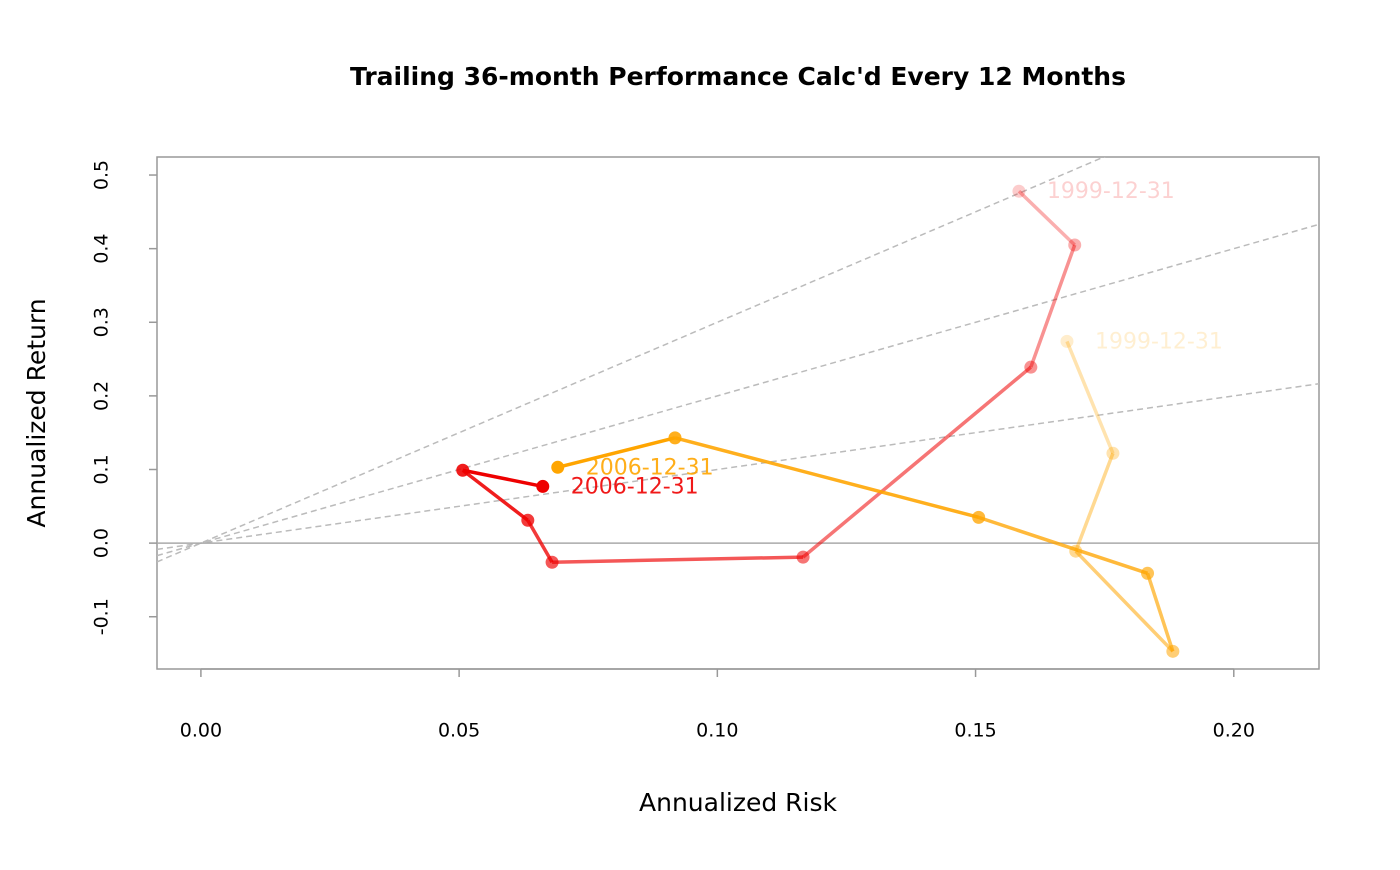  I want to click on y-tick-label: 0.3, so click(102, 322).